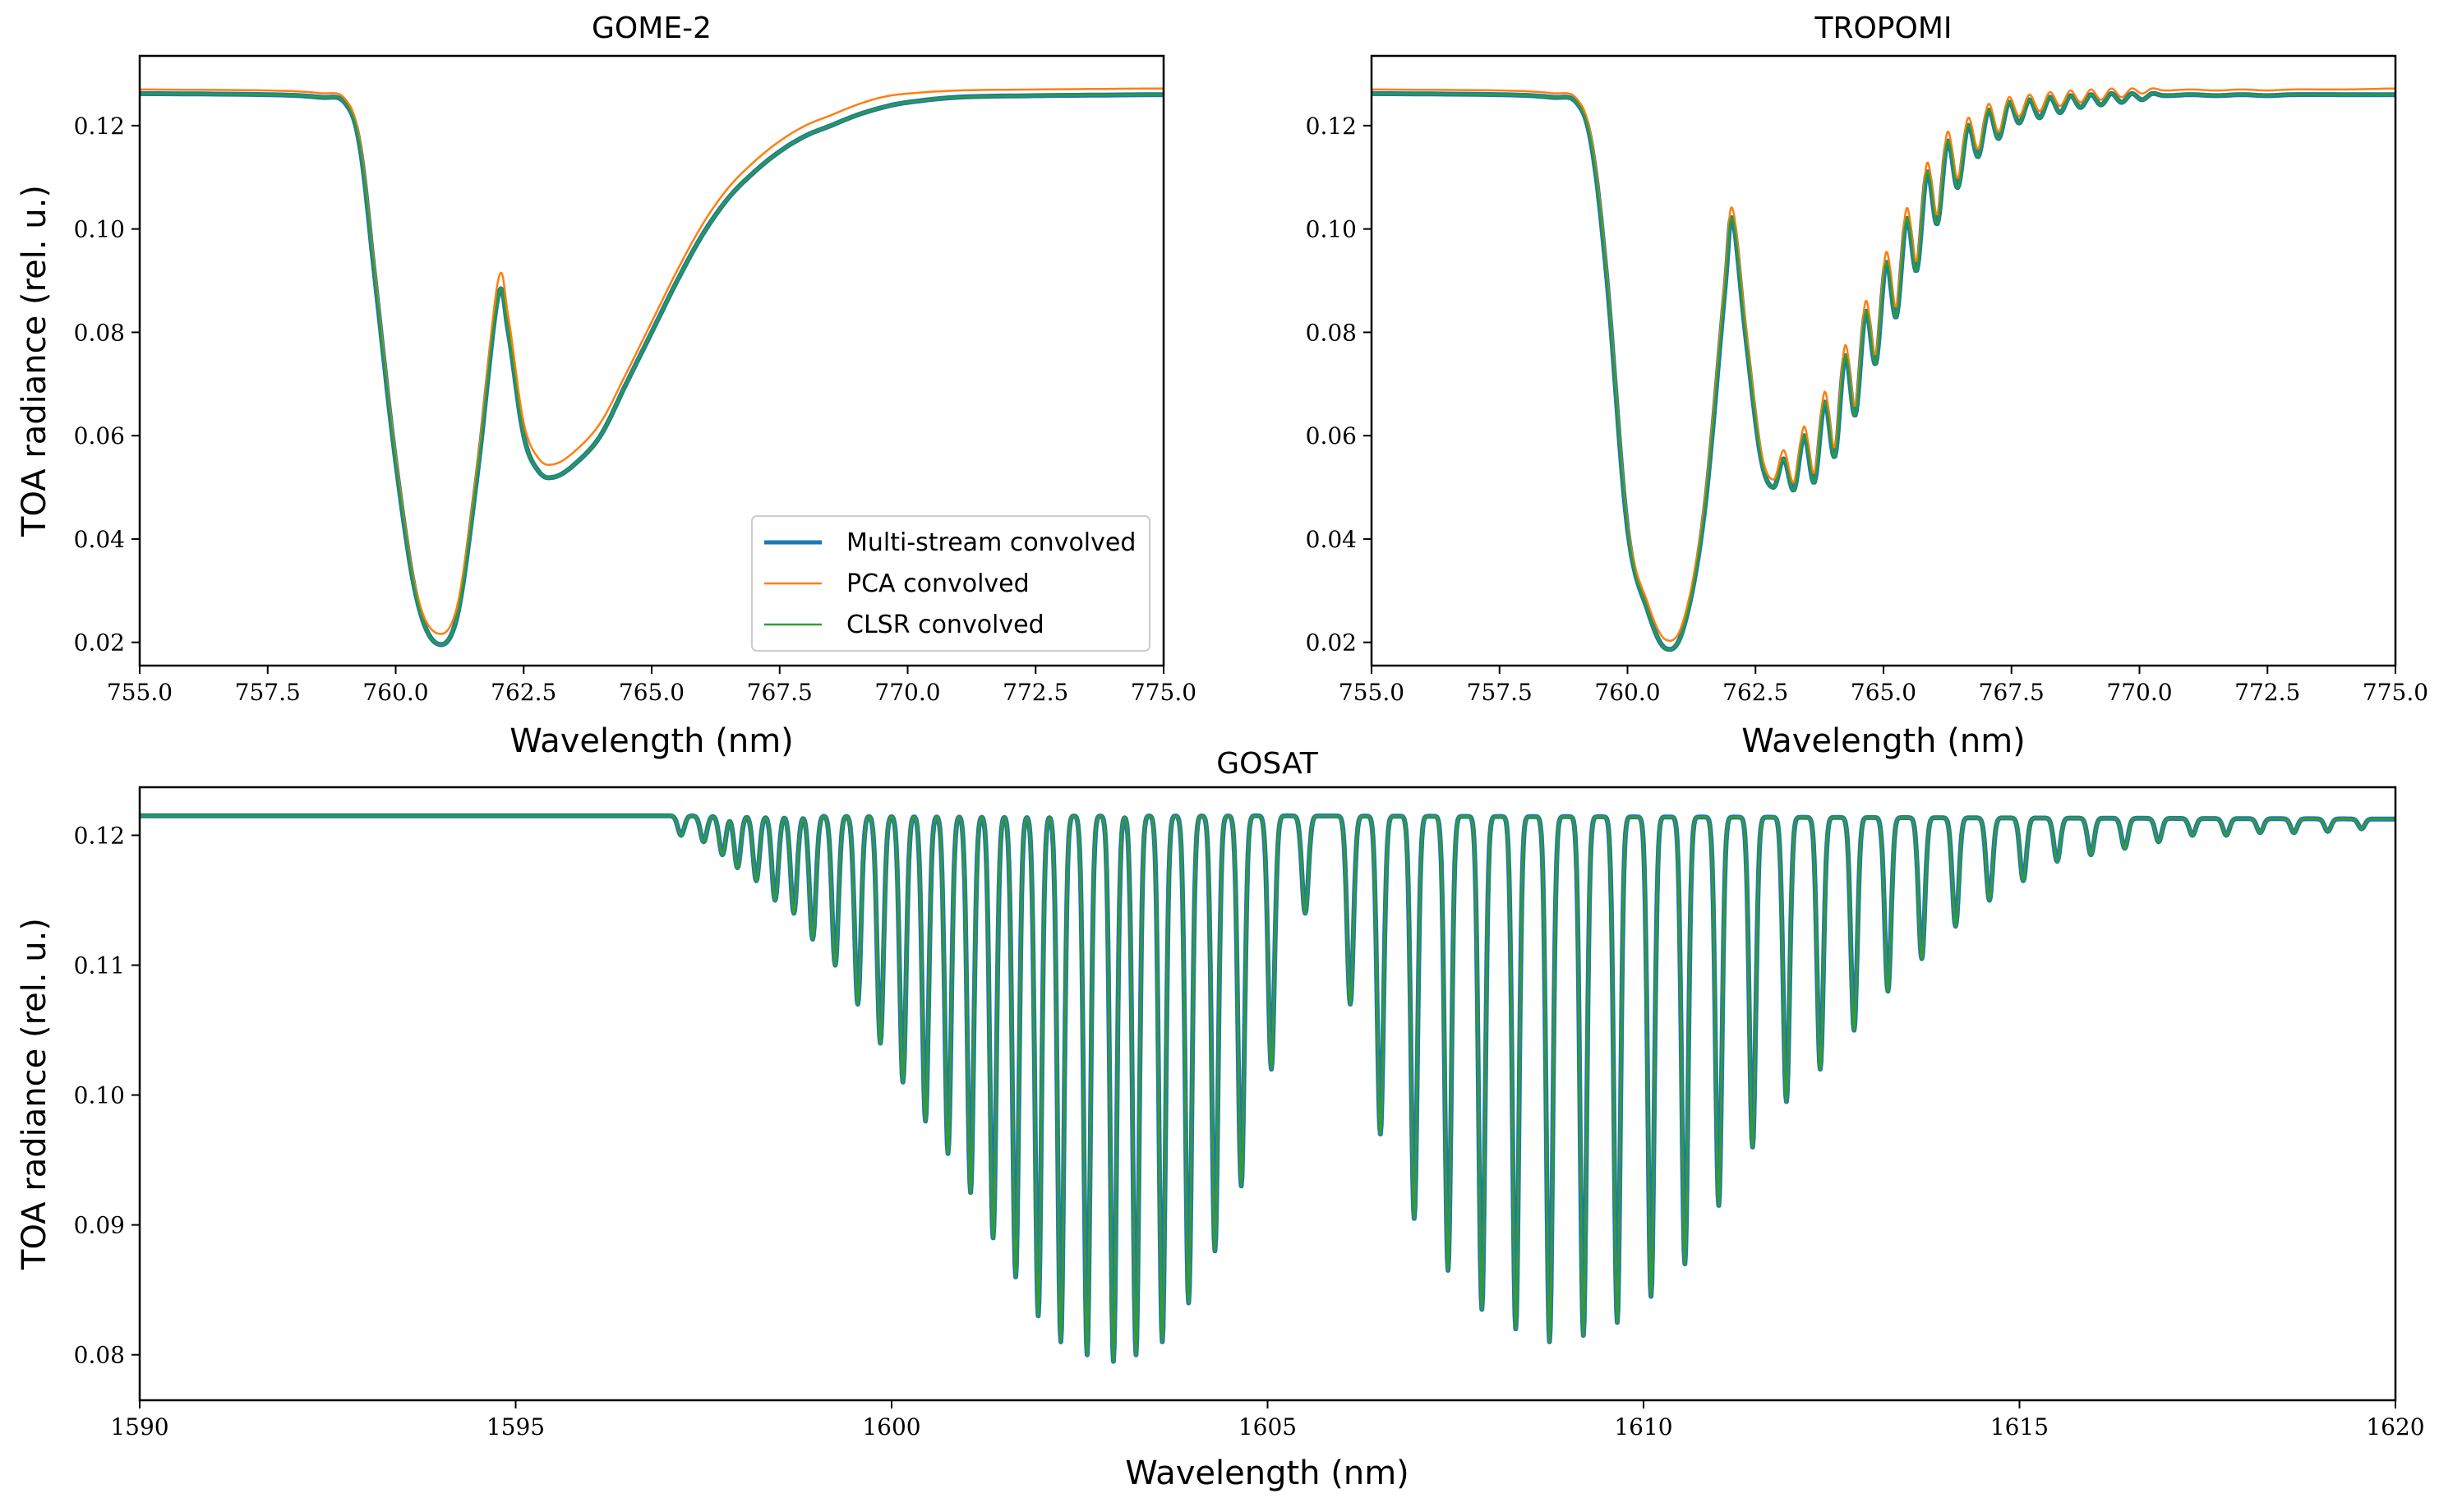  I want to click on tropomi-y-tick-label: 0.12, so click(1331, 126).